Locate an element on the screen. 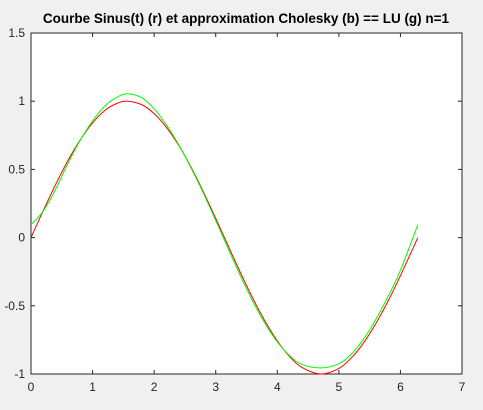  y-tick-label: 0.5 is located at coordinates (16, 169).